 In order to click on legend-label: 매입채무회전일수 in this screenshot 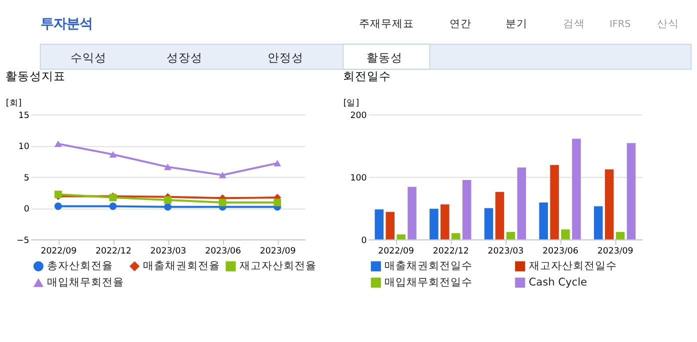, I will do `click(428, 282)`.